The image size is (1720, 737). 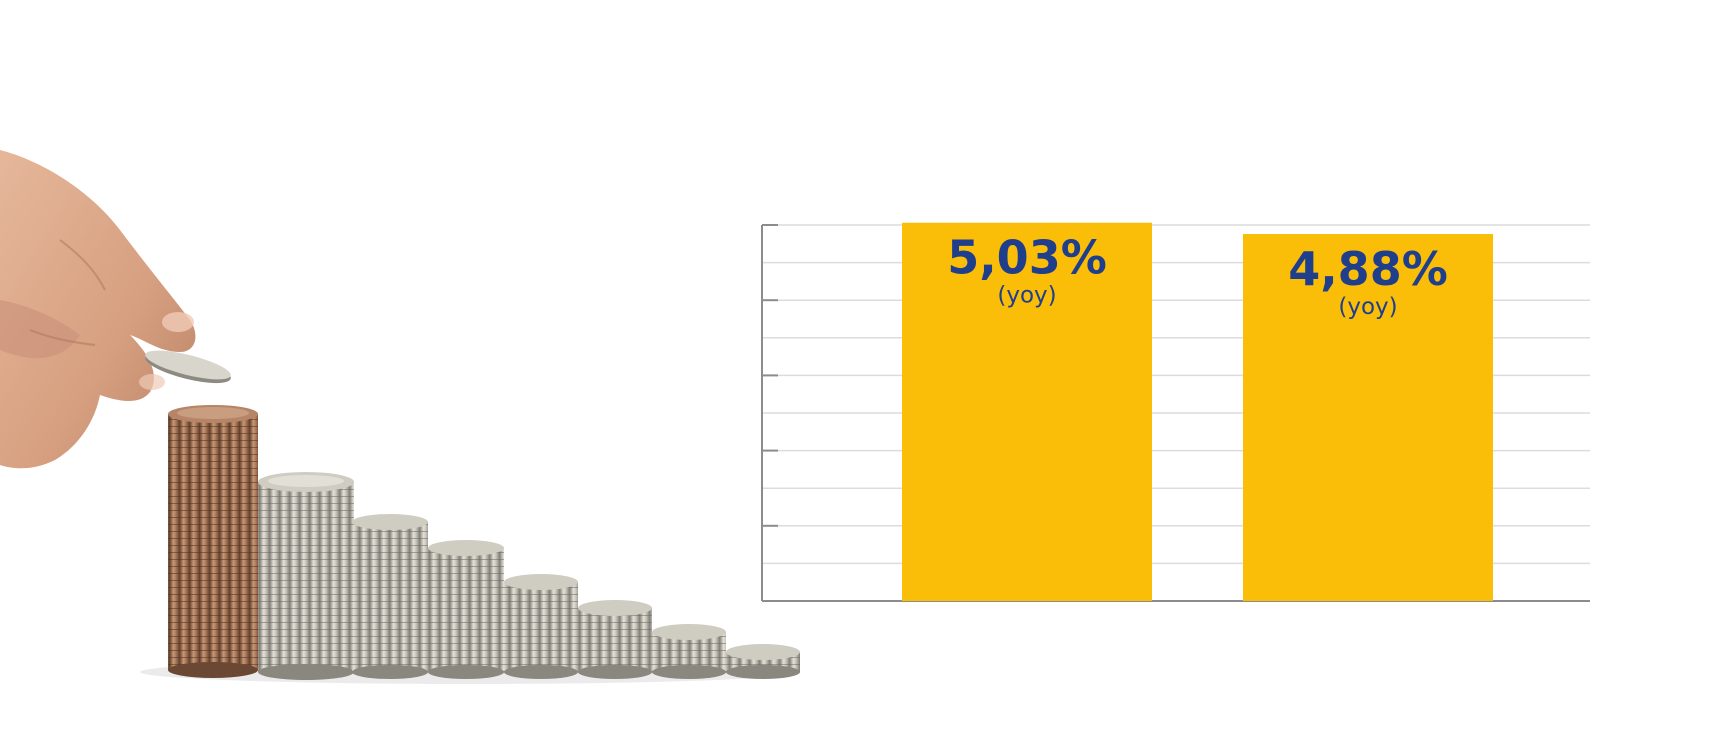 I want to click on data-label: 4,88%, so click(x=1368, y=269).